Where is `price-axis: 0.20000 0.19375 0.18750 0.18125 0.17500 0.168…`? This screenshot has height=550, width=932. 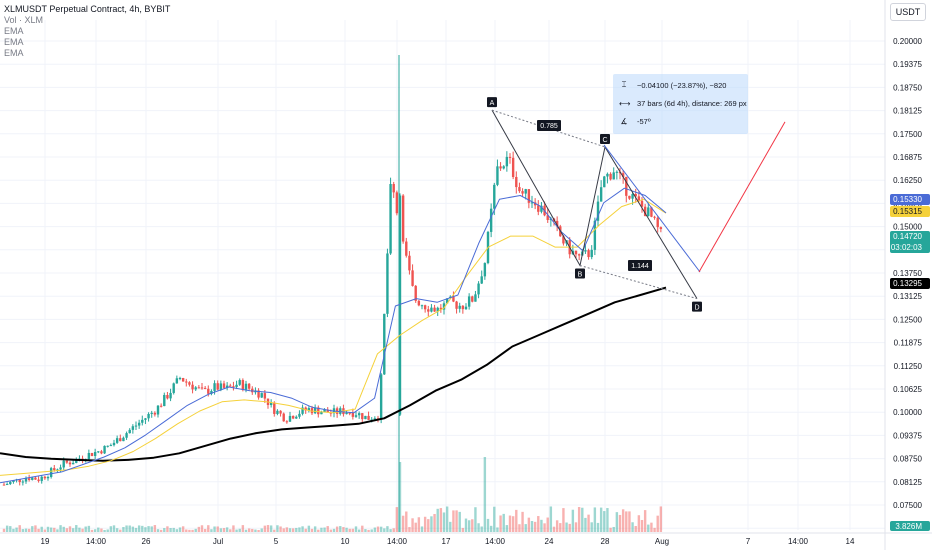
price-axis: 0.20000 0.19375 0.18750 0.18125 0.17500 0.168… is located at coordinates (907, 275).